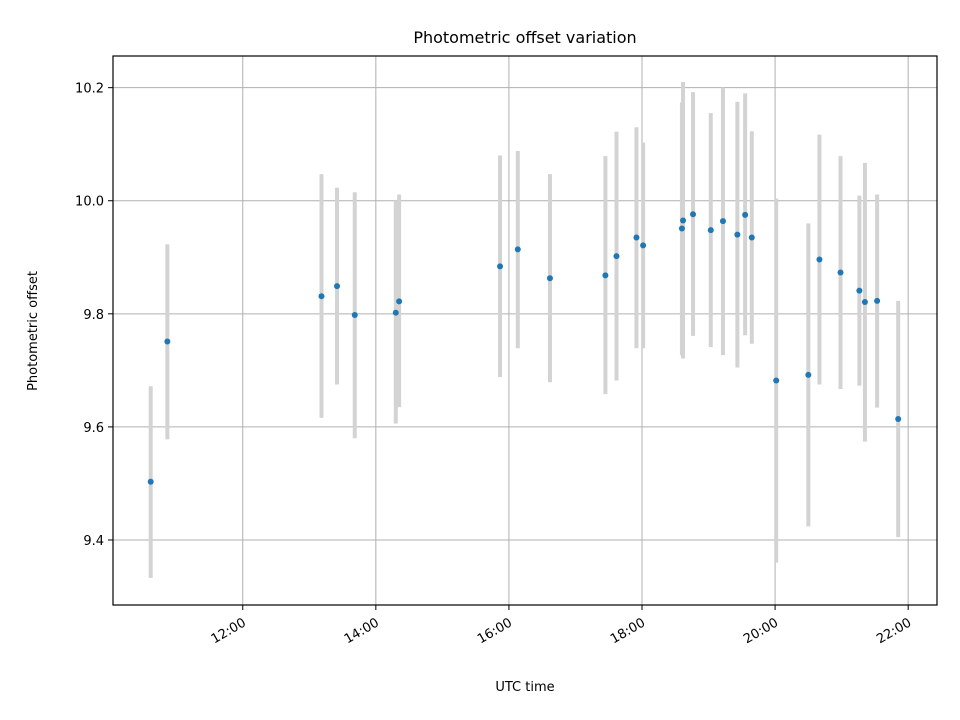 This screenshot has width=960, height=720. I want to click on y-axis-label: Photometric offset, so click(33, 331).